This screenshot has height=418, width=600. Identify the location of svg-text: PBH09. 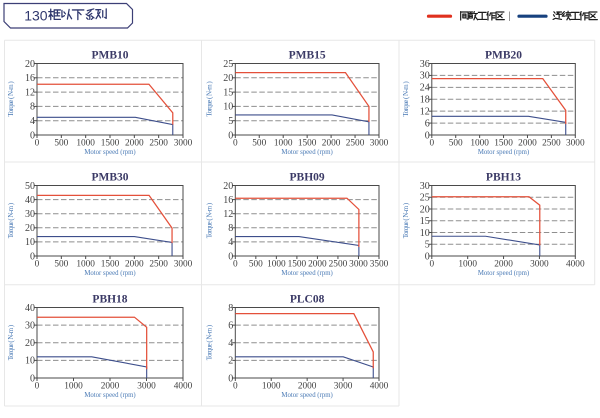
(307, 178).